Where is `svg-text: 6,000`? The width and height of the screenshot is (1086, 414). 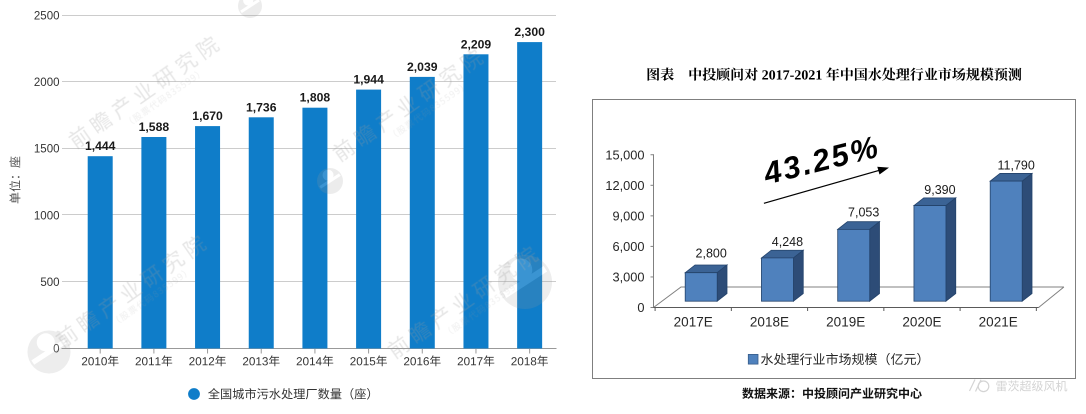 svg-text: 6,000 is located at coordinates (628, 246).